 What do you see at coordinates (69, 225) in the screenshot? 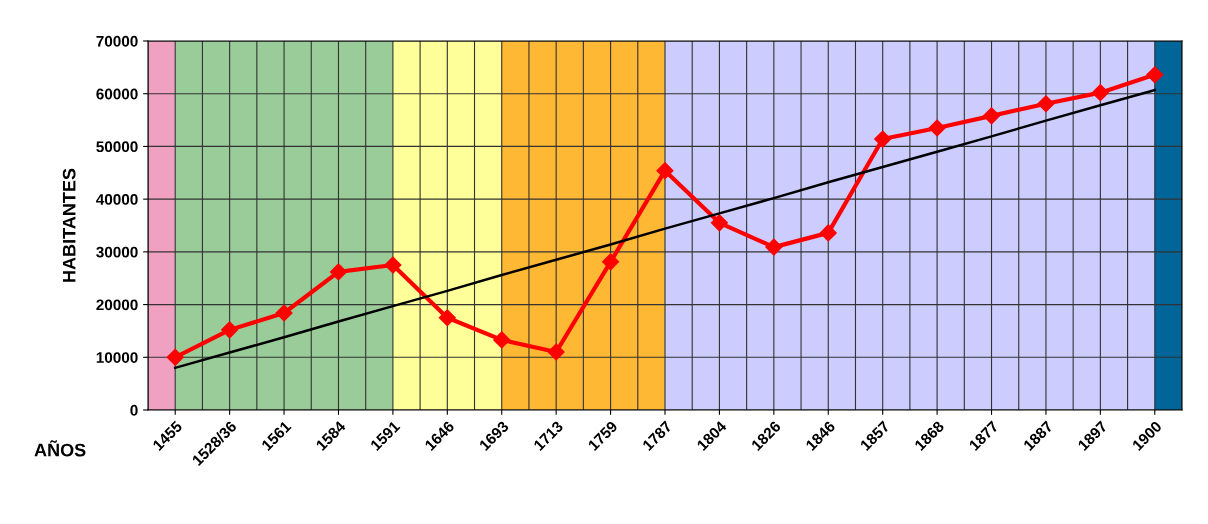
I see `y-axis-title: HABITANTES` at bounding box center [69, 225].